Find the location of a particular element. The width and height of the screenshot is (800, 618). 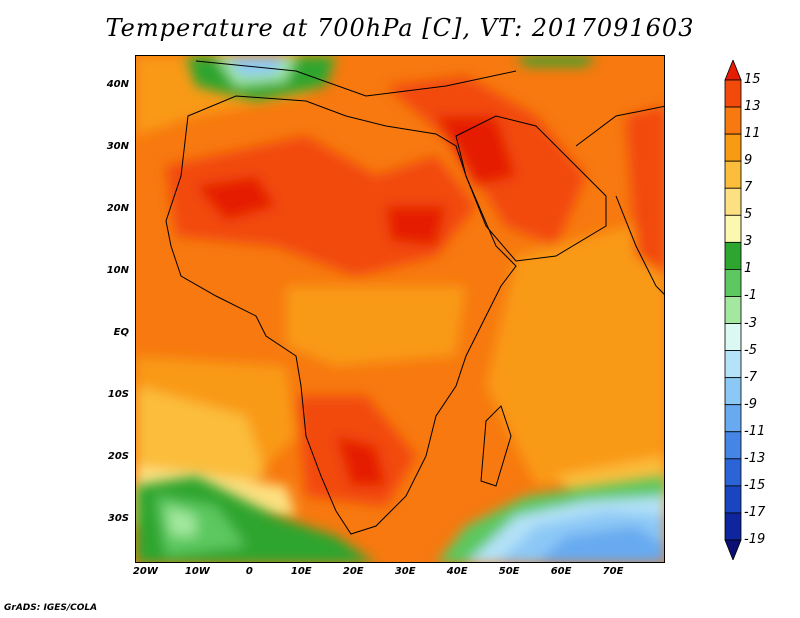

colorbar-label: -11 is located at coordinates (755, 431).